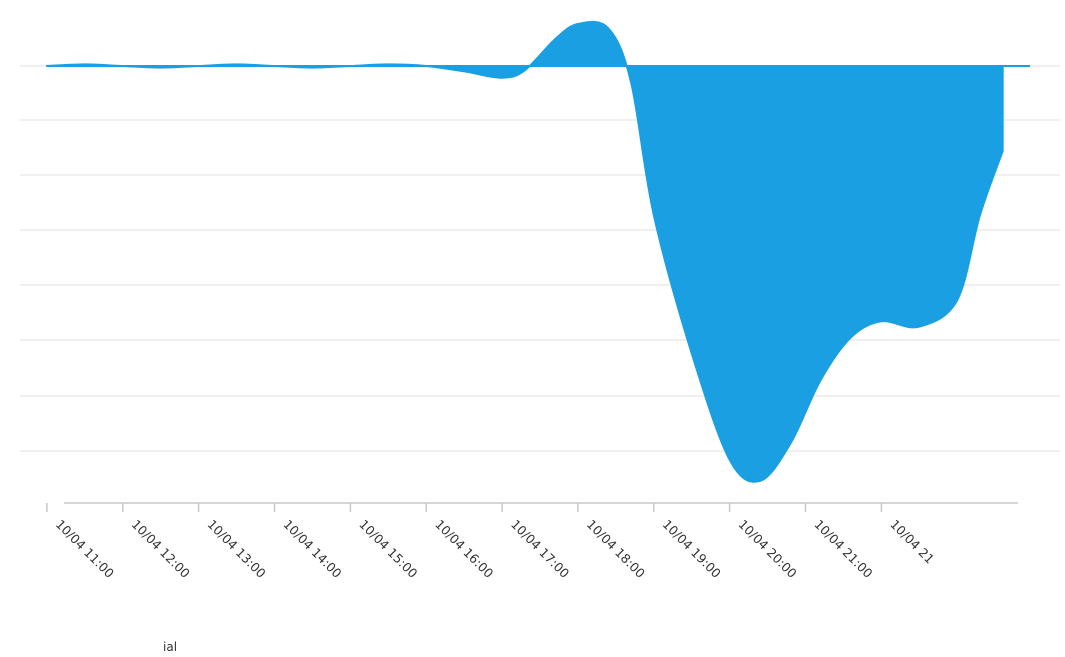 Image resolution: width=1065 pixels, height=657 pixels. I want to click on x-axis-tick-label: 10/04 11:00, so click(85, 549).